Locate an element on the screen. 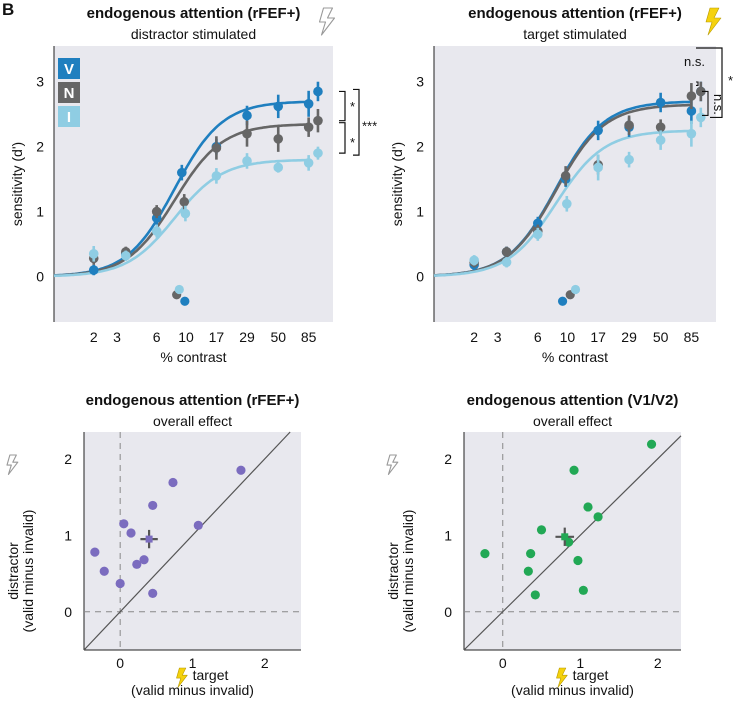  sig-label-v-i: *** is located at coordinates (369, 125).